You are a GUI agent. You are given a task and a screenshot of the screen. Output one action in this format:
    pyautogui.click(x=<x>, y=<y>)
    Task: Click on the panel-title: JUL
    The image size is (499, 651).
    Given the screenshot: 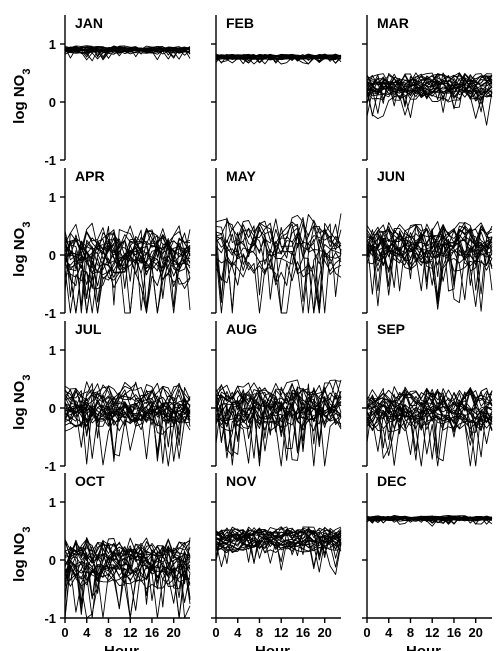 What is the action you would take?
    pyautogui.click(x=88, y=329)
    